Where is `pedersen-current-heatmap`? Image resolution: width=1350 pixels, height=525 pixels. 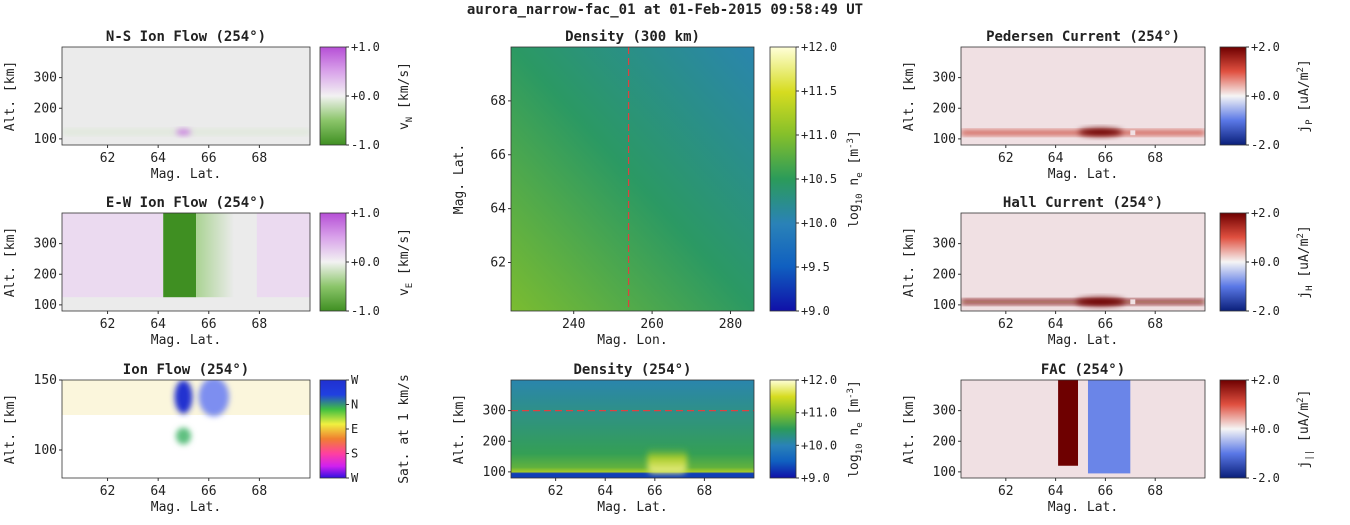 pedersen-current-heatmap is located at coordinates (1083, 96).